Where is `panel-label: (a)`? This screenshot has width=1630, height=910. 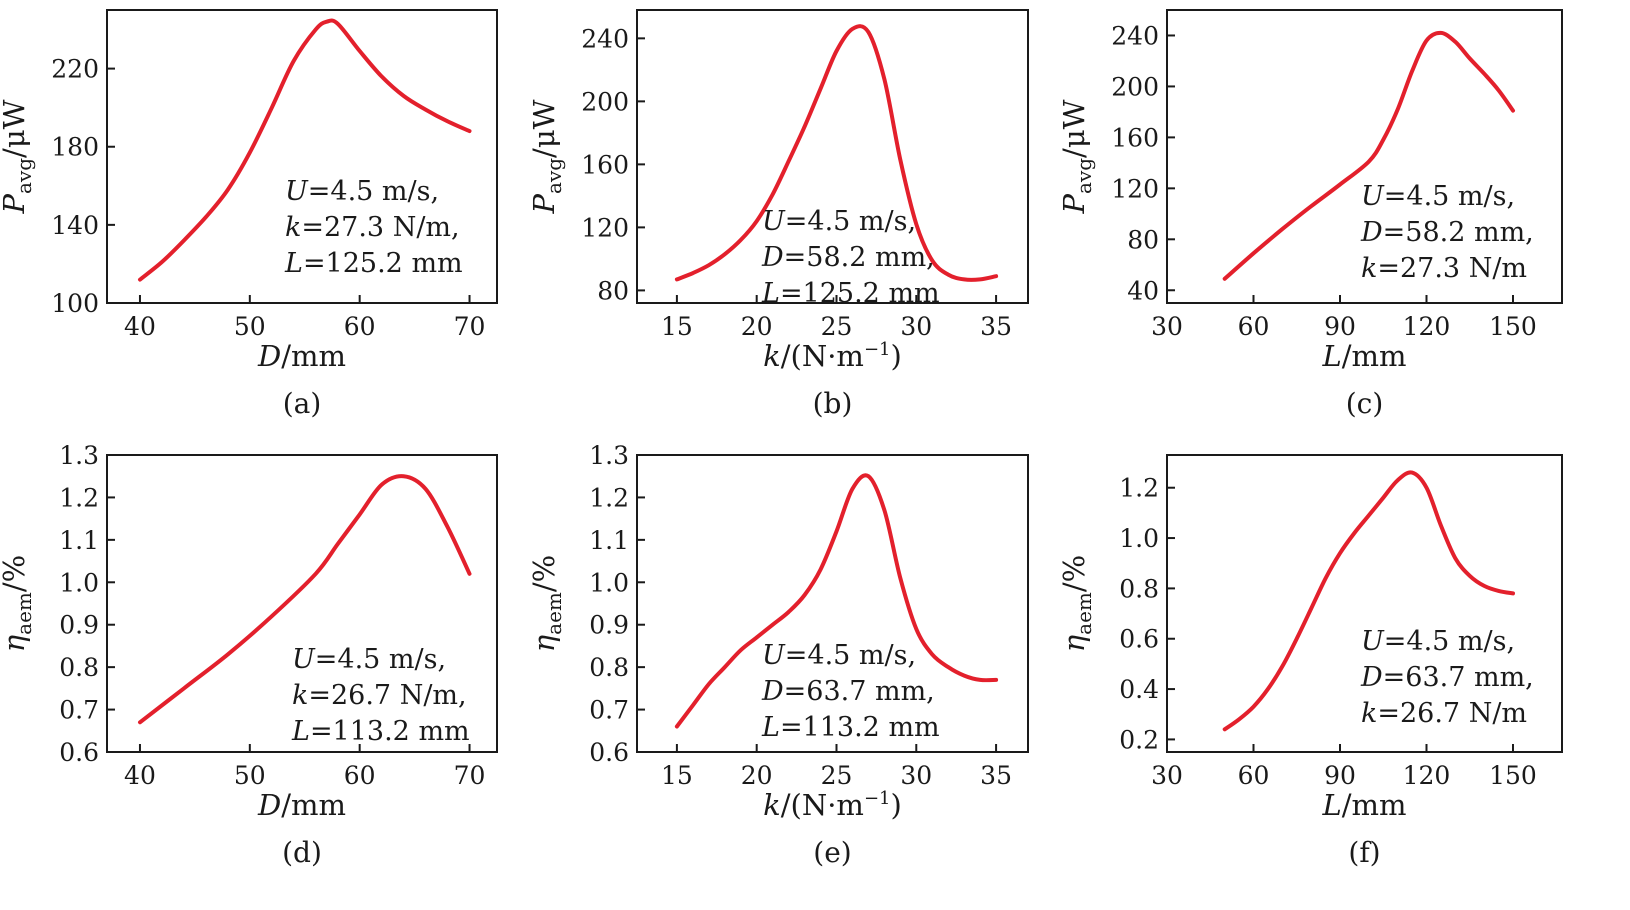
panel-label: (a) is located at coordinates (302, 403).